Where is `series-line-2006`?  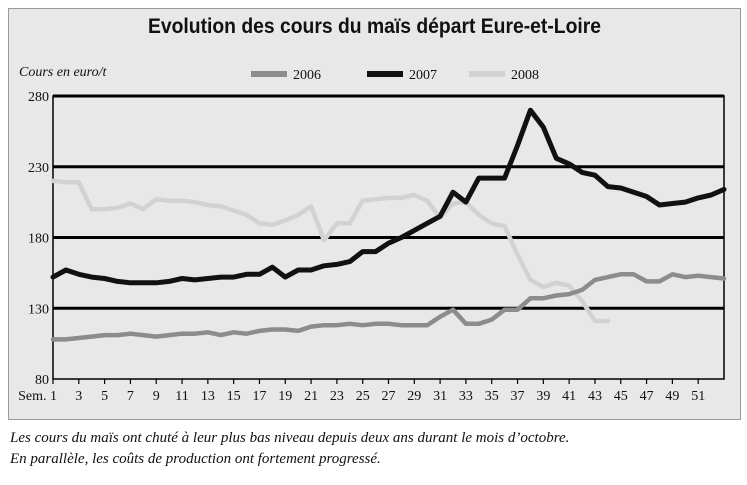
series-line-2006 is located at coordinates (388, 307).